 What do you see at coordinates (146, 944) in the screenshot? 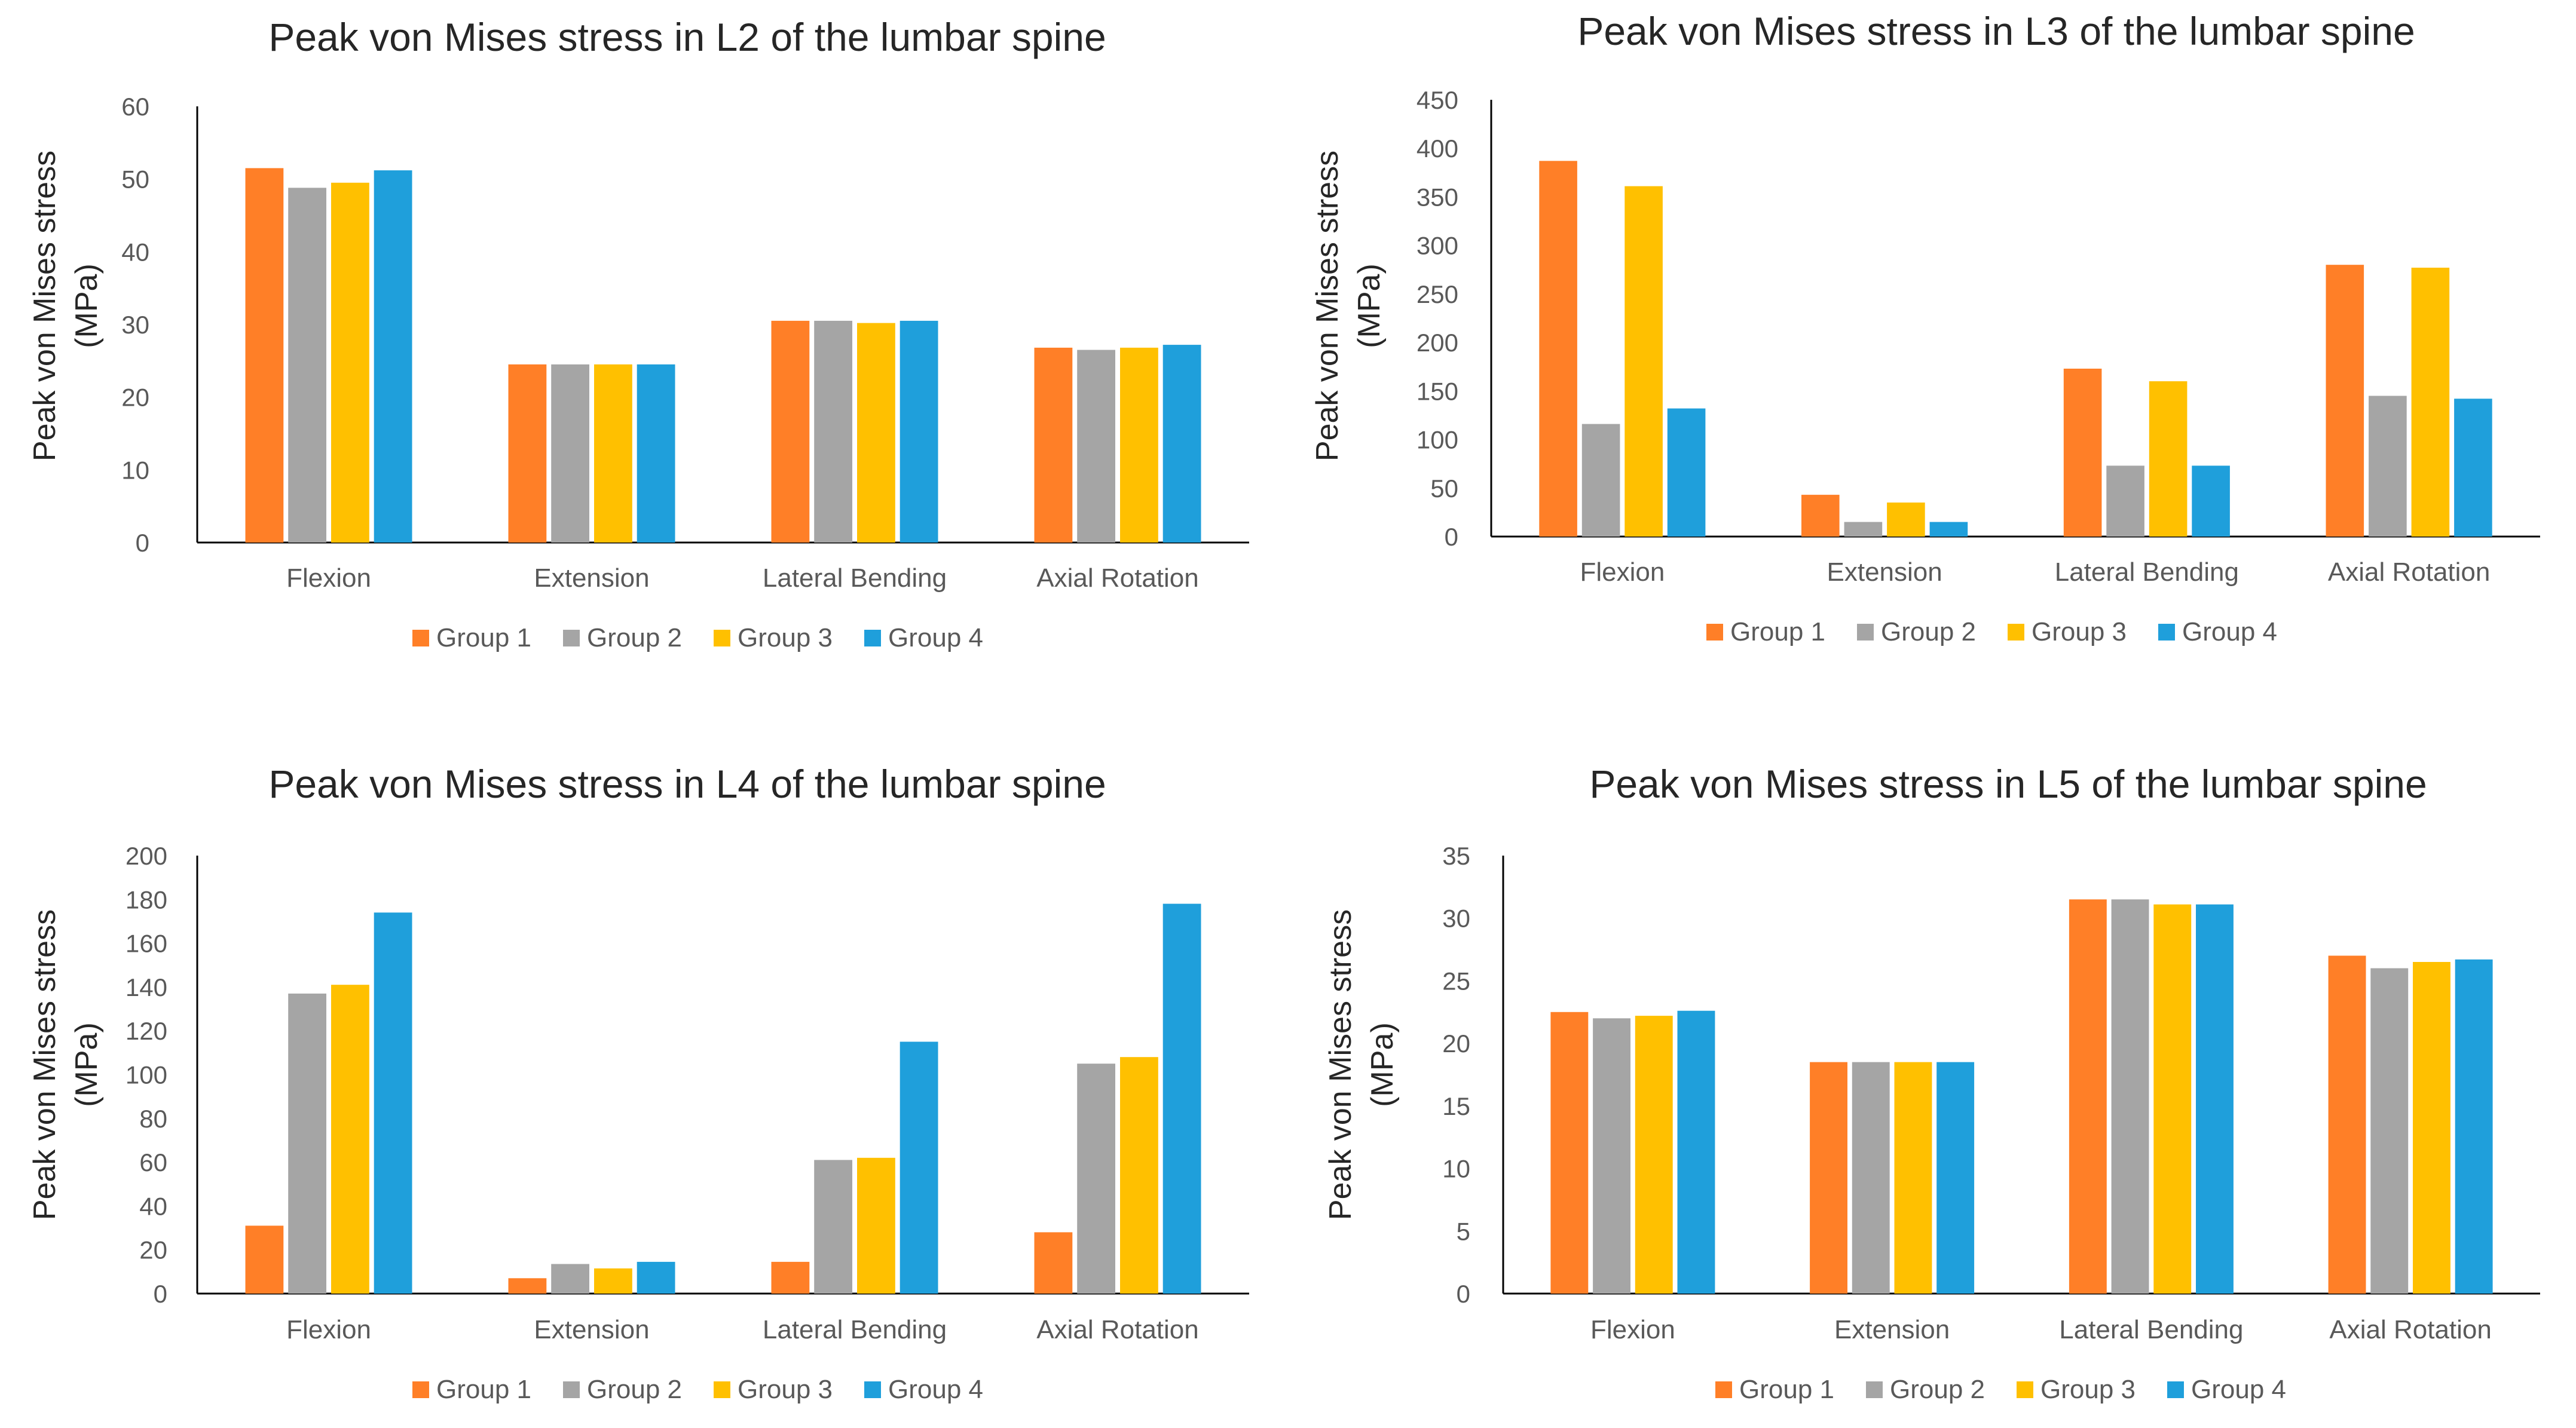
I see `y-tick-label: 160` at bounding box center [146, 944].